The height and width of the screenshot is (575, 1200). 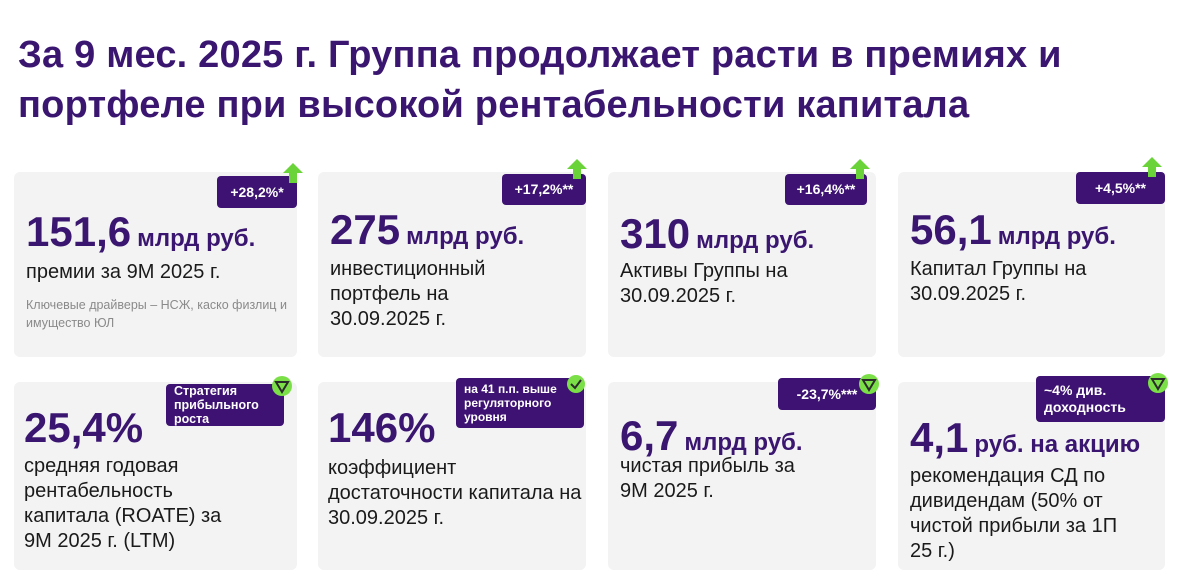 I want to click on kpi-description: Капитал Группы на 30.09.2025 г., so click(x=998, y=281).